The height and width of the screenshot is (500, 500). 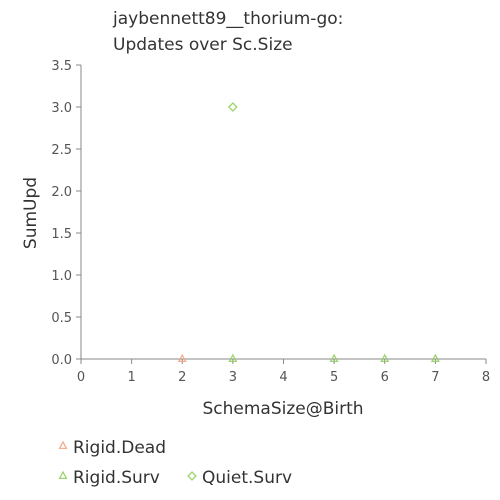 I want to click on y-tick-label: 1.0, so click(x=61, y=276).